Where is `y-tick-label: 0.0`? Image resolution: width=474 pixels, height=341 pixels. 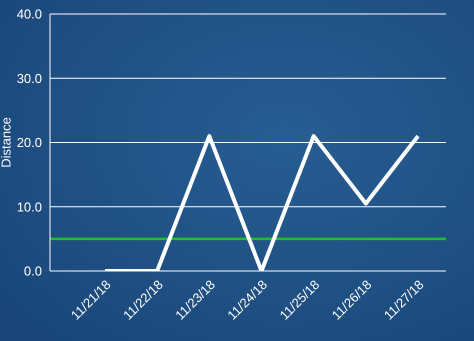
y-tick-label: 0.0 is located at coordinates (33, 271).